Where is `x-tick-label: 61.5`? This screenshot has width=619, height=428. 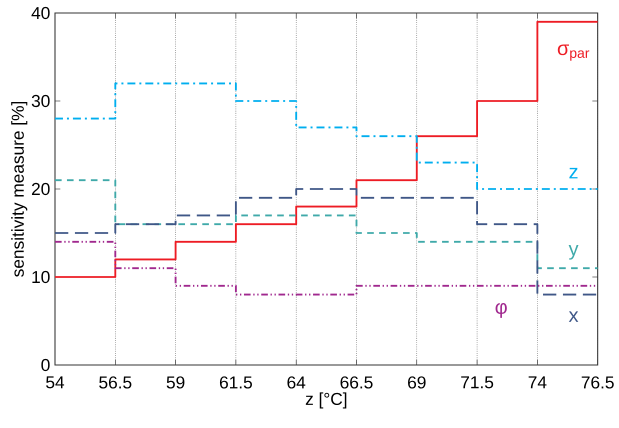
x-tick-label: 61.5 is located at coordinates (236, 382).